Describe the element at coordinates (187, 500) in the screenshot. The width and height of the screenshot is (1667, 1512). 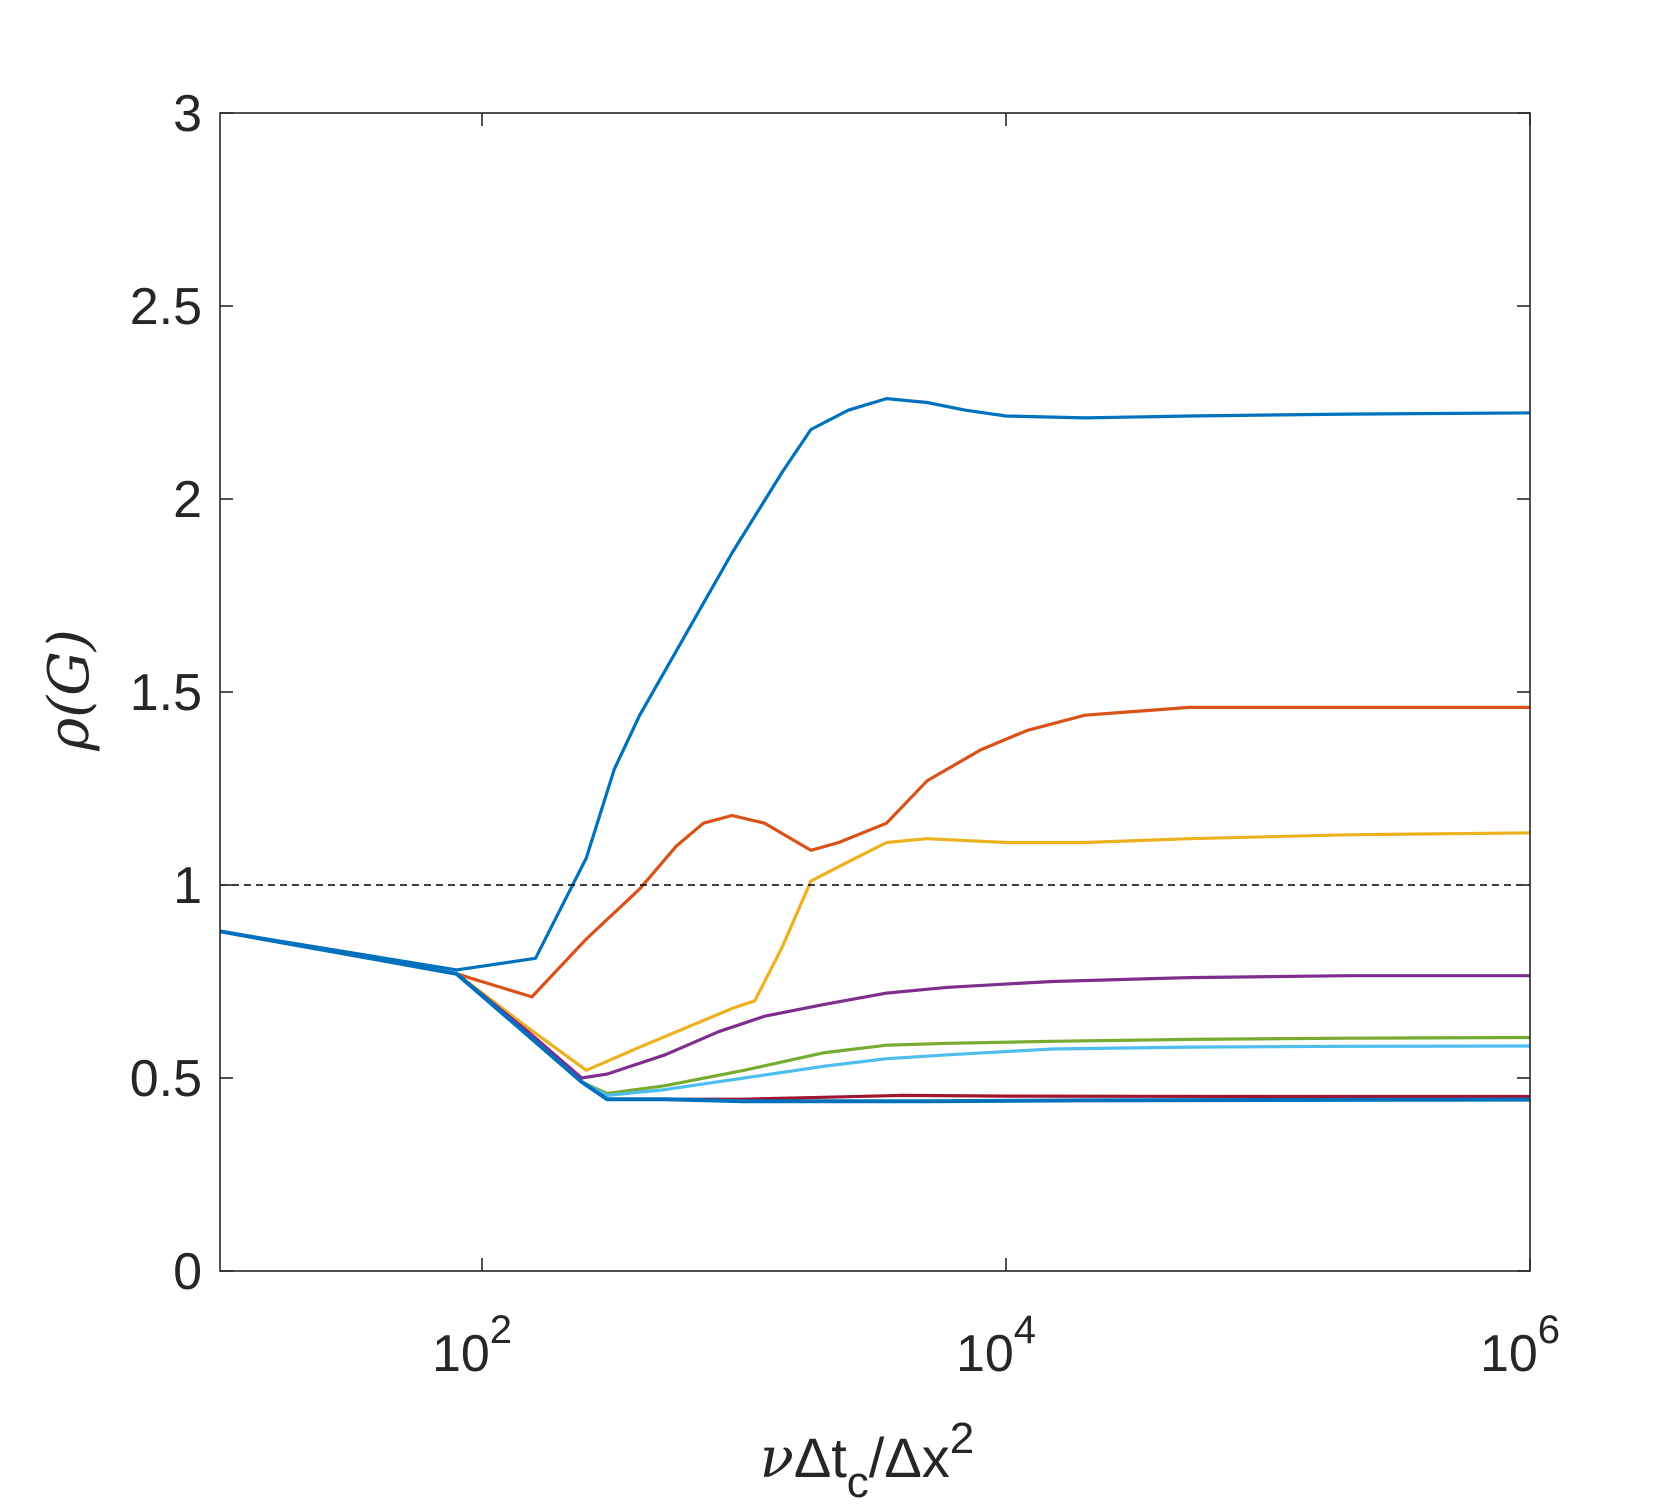
I see `y-tick-label-4: 2` at that location.